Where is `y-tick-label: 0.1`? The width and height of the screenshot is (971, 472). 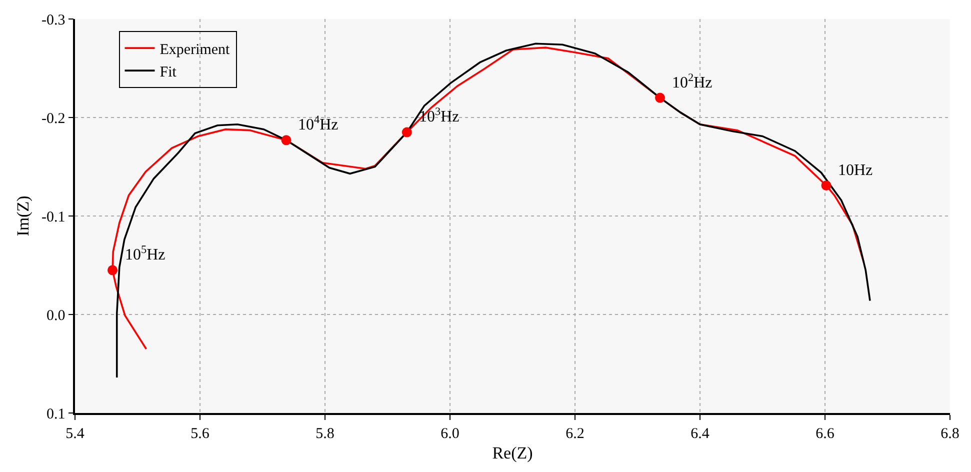
y-tick-label: 0.1 is located at coordinates (56, 414).